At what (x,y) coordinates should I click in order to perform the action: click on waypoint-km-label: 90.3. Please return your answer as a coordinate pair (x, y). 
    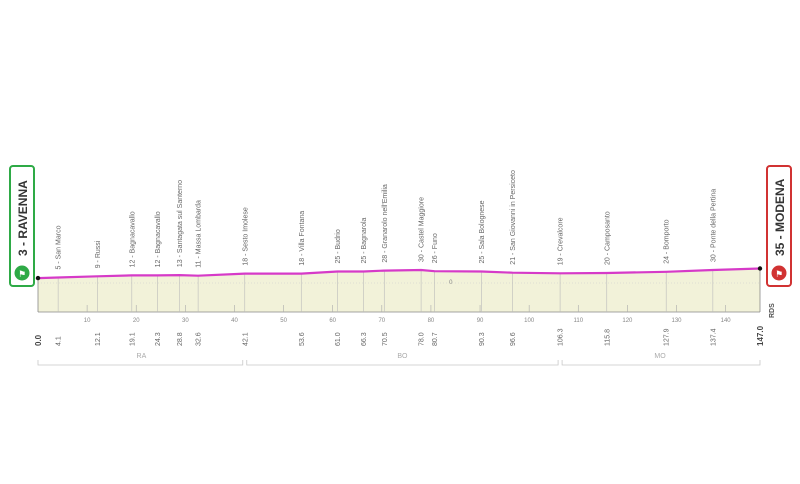
    Looking at the image, I should click on (482, 339).